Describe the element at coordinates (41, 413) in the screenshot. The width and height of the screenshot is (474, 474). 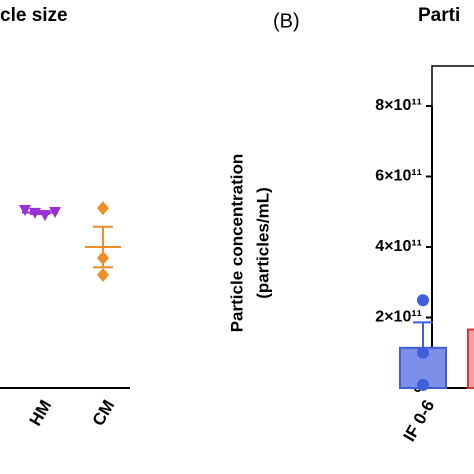
I see `x-tick-label: HM` at that location.